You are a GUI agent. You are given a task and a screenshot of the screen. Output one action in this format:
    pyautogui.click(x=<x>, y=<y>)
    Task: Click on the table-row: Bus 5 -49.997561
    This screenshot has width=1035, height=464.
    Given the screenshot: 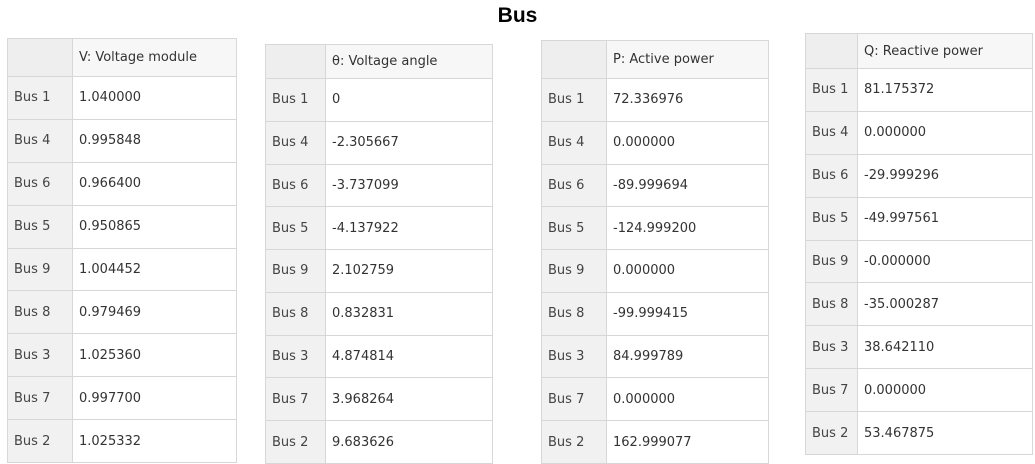 What is the action you would take?
    pyautogui.click(x=919, y=218)
    